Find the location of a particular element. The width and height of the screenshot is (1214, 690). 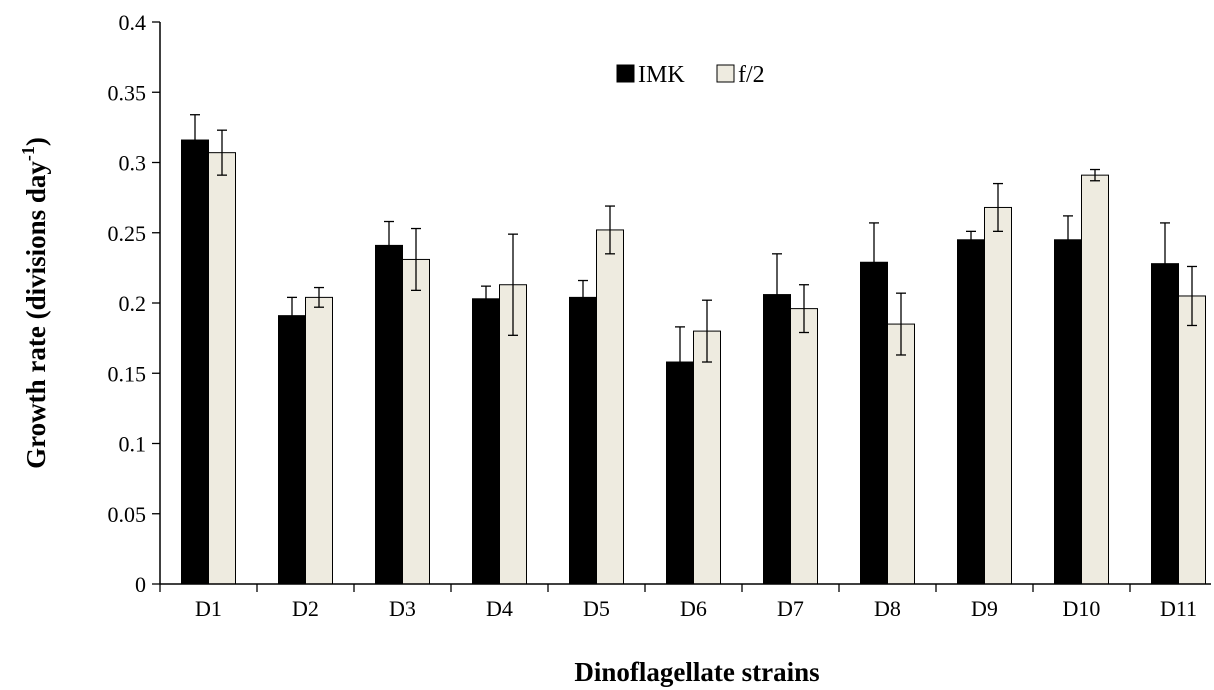

x-tick-label-d1: D1 is located at coordinates (208, 608).